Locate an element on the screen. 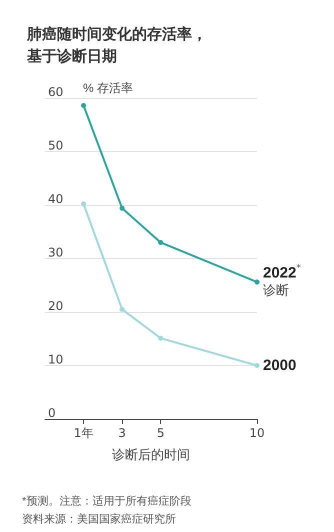 The height and width of the screenshot is (532, 334). x-tick-label: 5 is located at coordinates (160, 433).